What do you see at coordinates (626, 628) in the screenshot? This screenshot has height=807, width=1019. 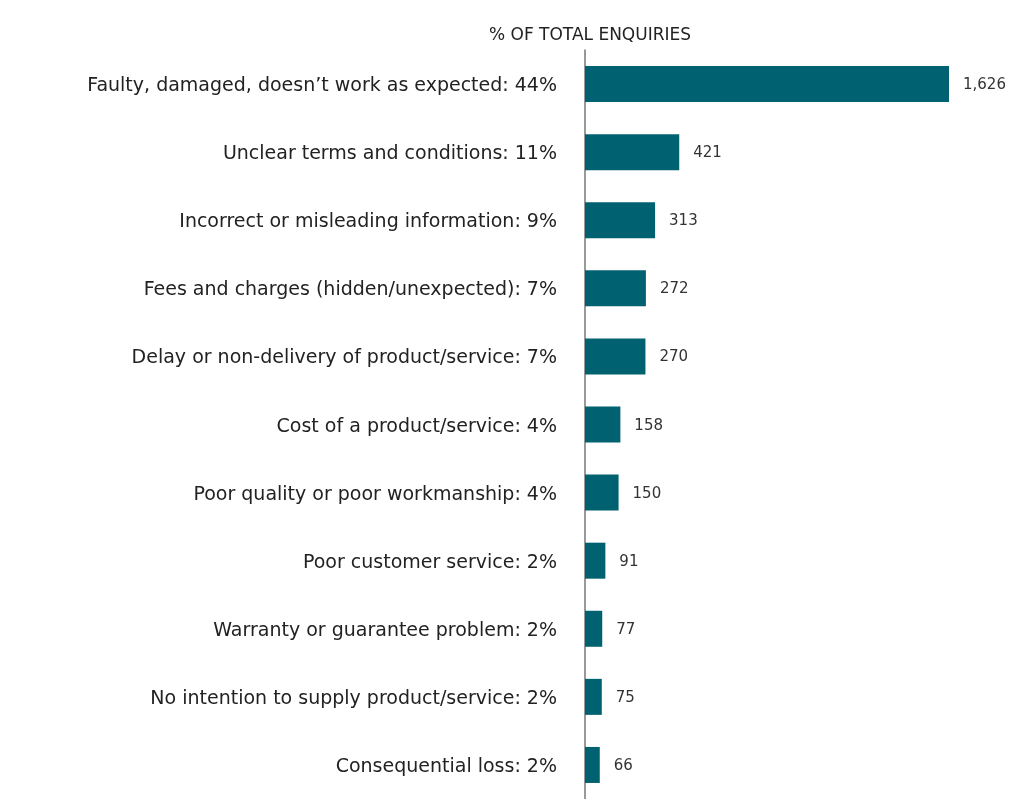 I see `data-label: 77` at bounding box center [626, 628].